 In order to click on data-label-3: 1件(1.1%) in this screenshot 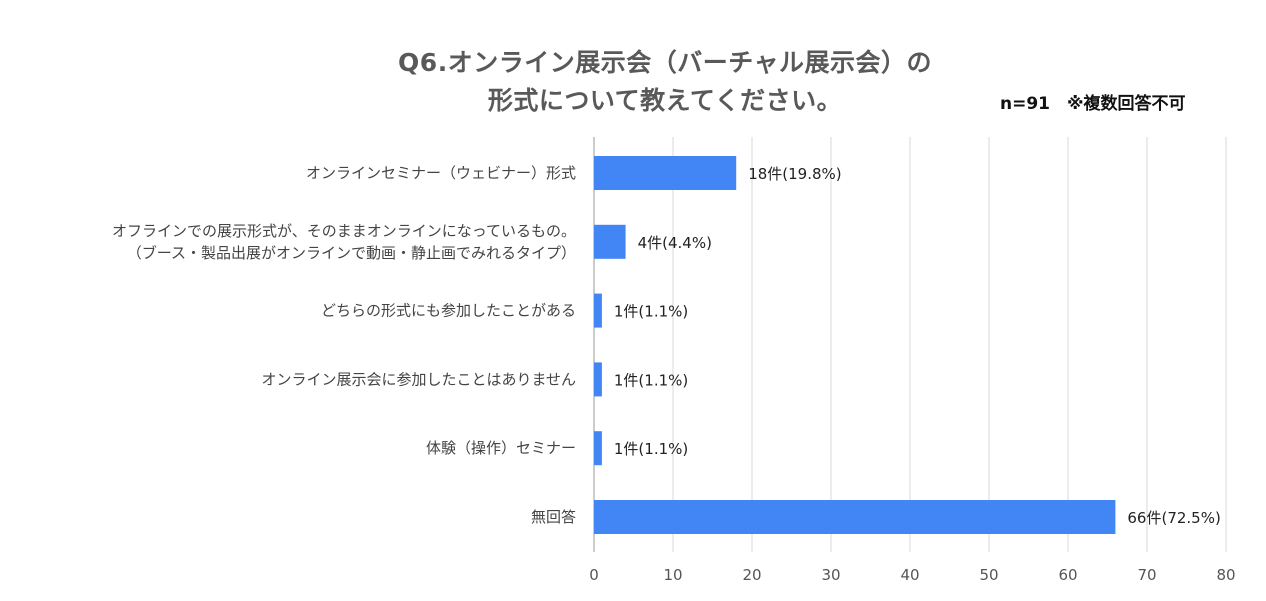, I will do `click(651, 380)`.